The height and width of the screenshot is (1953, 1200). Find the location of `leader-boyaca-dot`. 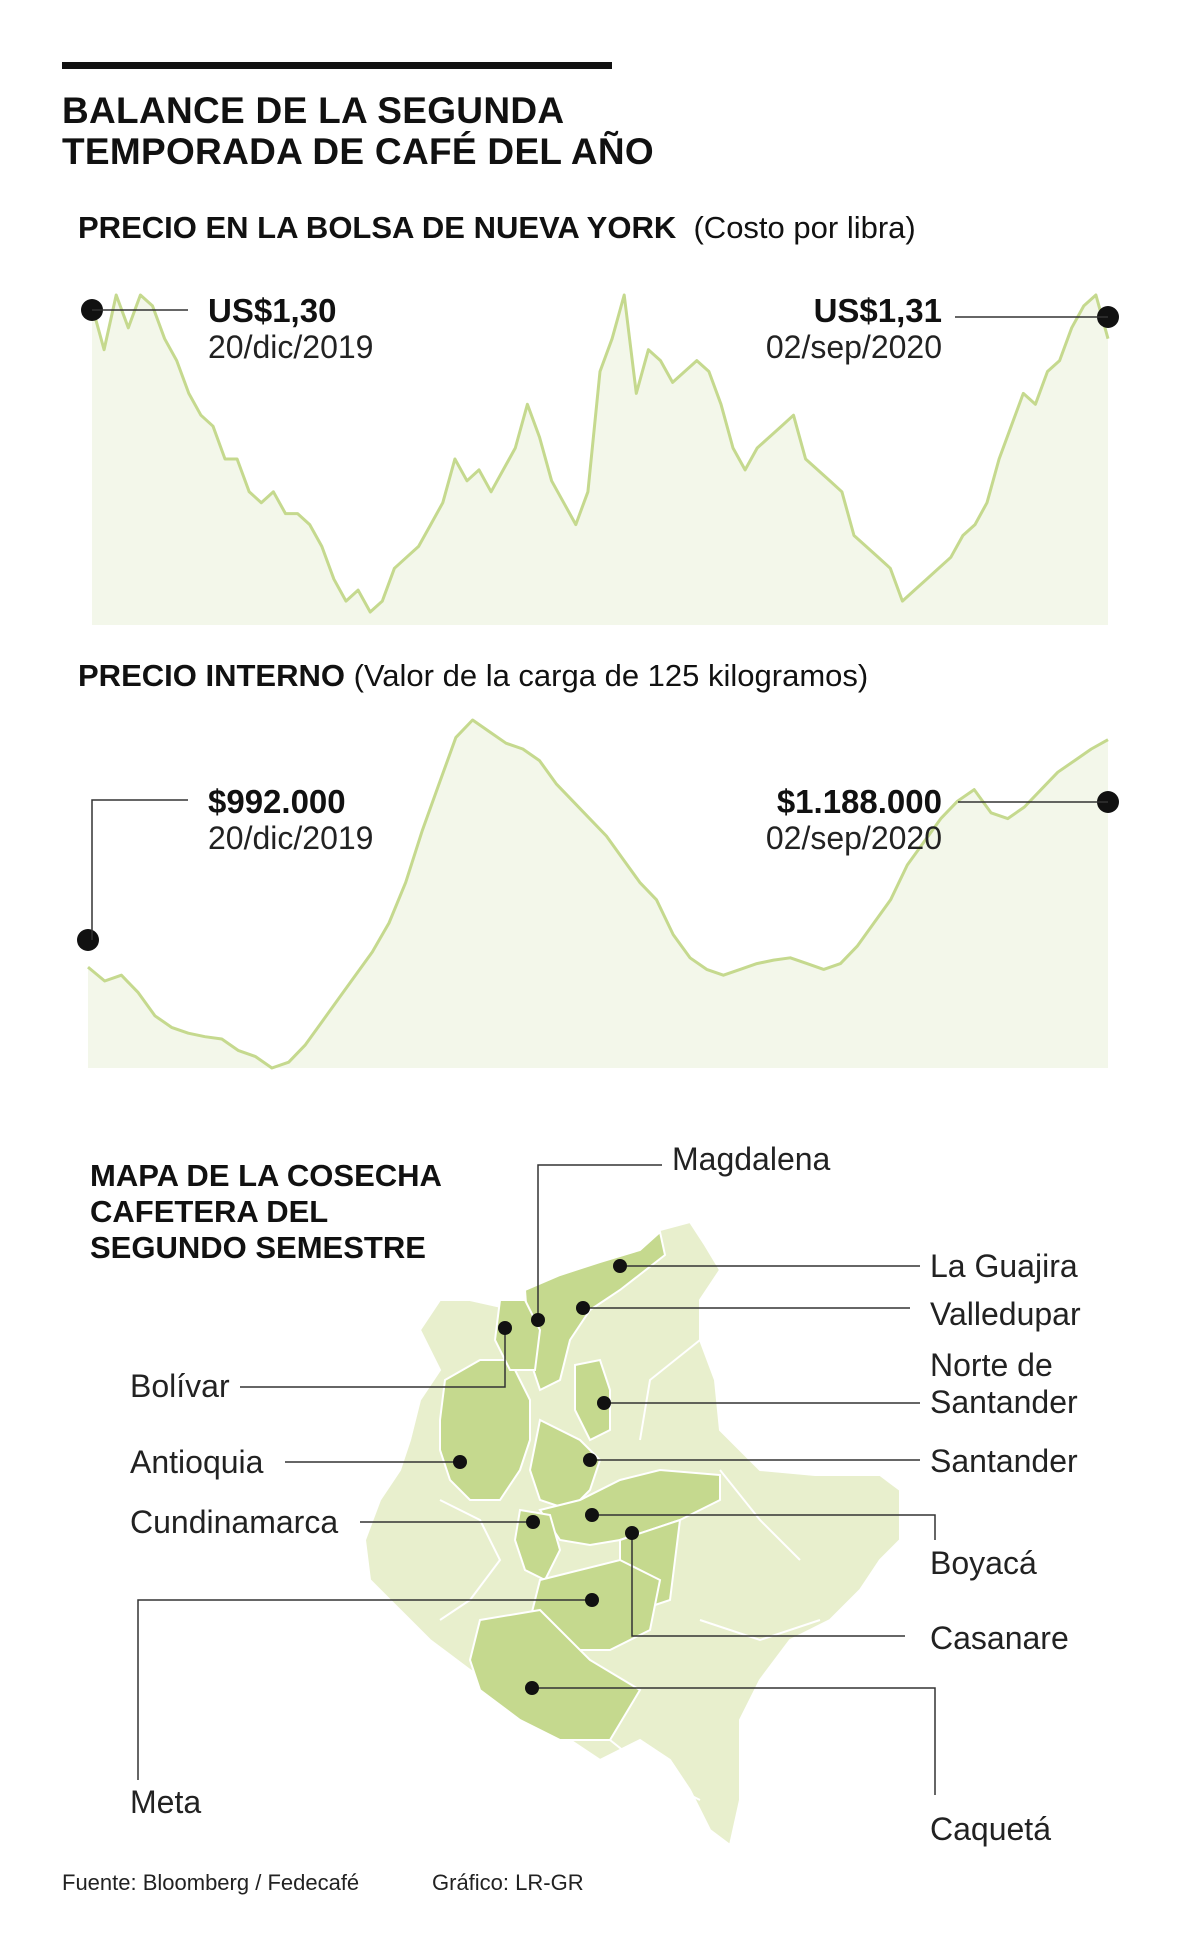

leader-boyaca-dot is located at coordinates (592, 1515).